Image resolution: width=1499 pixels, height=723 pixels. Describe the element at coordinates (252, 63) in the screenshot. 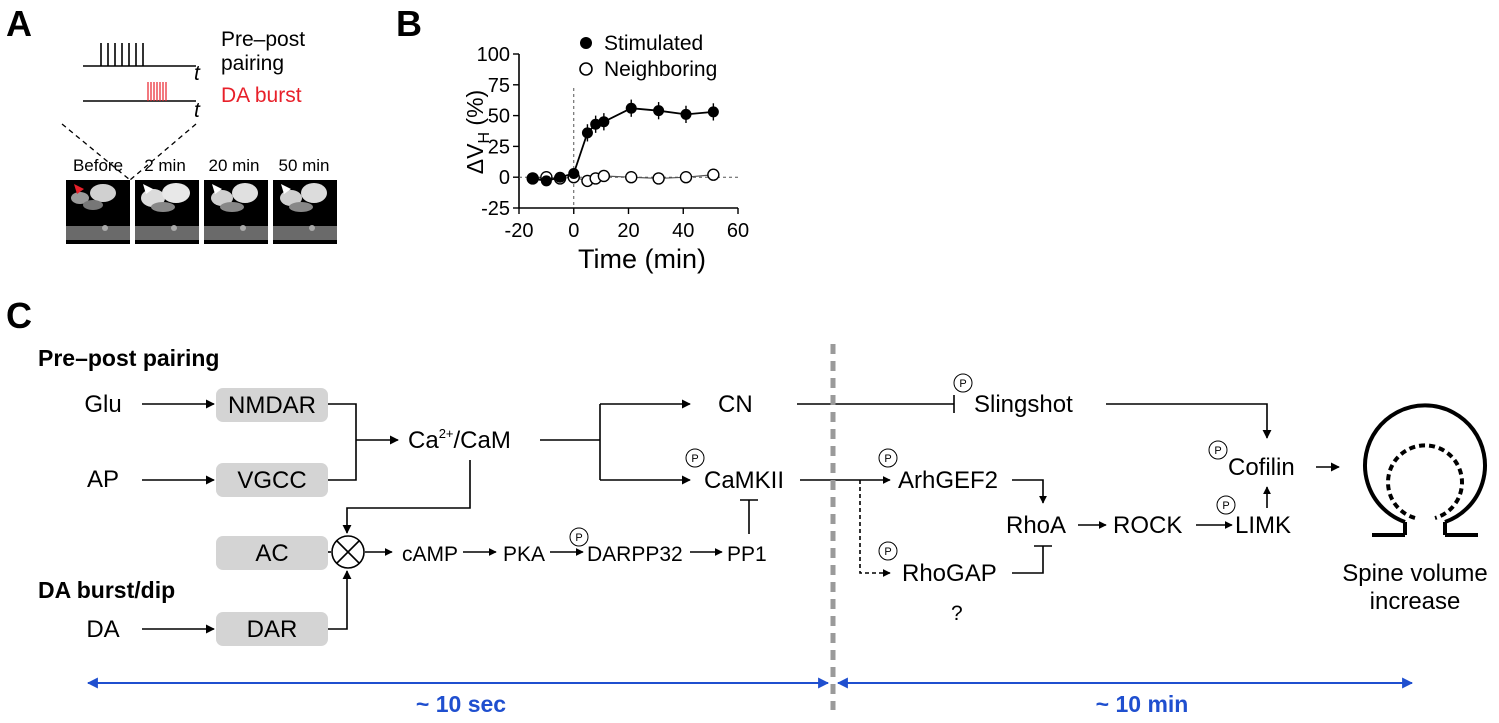

I see `pairing-label-2: pairing` at that location.